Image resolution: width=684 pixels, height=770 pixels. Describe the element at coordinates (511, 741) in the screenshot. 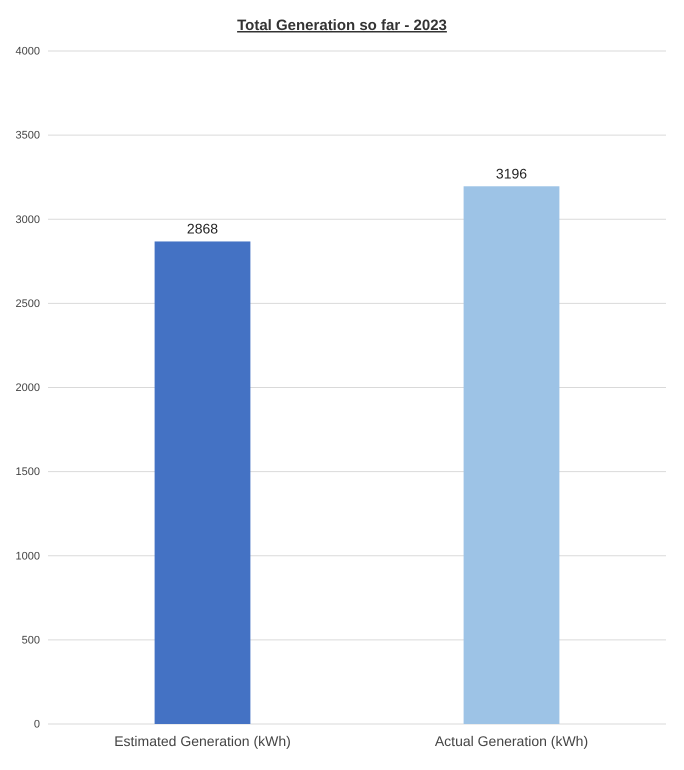

I see `x-tick-label: Actual Generation (kWh)` at that location.